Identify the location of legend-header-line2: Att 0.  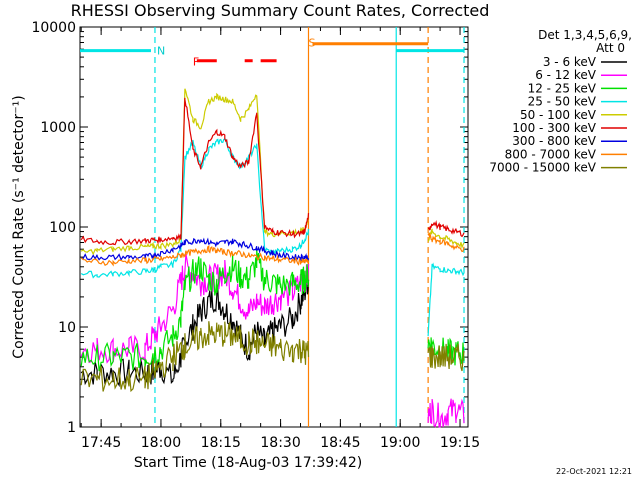
(610, 48).